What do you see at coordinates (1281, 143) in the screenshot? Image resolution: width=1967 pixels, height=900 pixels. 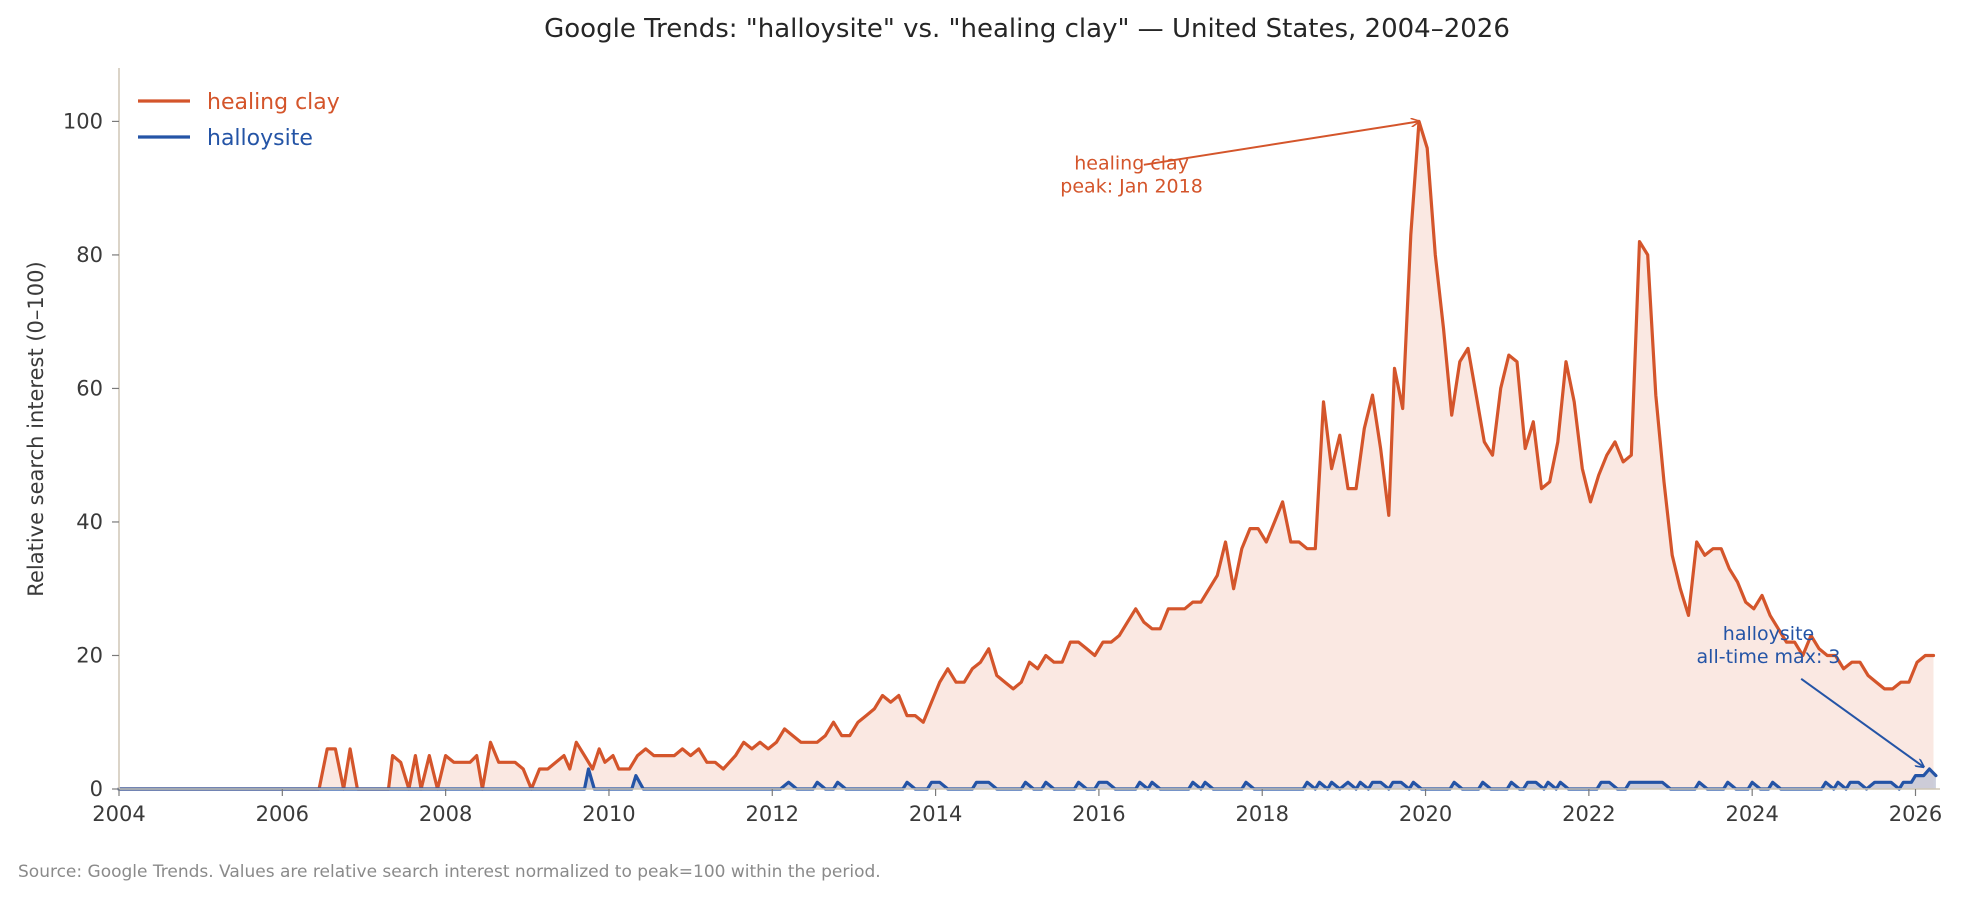 I see `annotation-healing-clay-arrow` at bounding box center [1281, 143].